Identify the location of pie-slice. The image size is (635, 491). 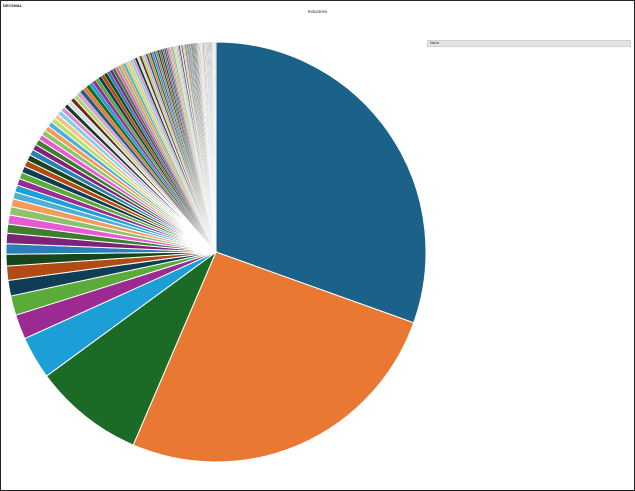
(131, 348).